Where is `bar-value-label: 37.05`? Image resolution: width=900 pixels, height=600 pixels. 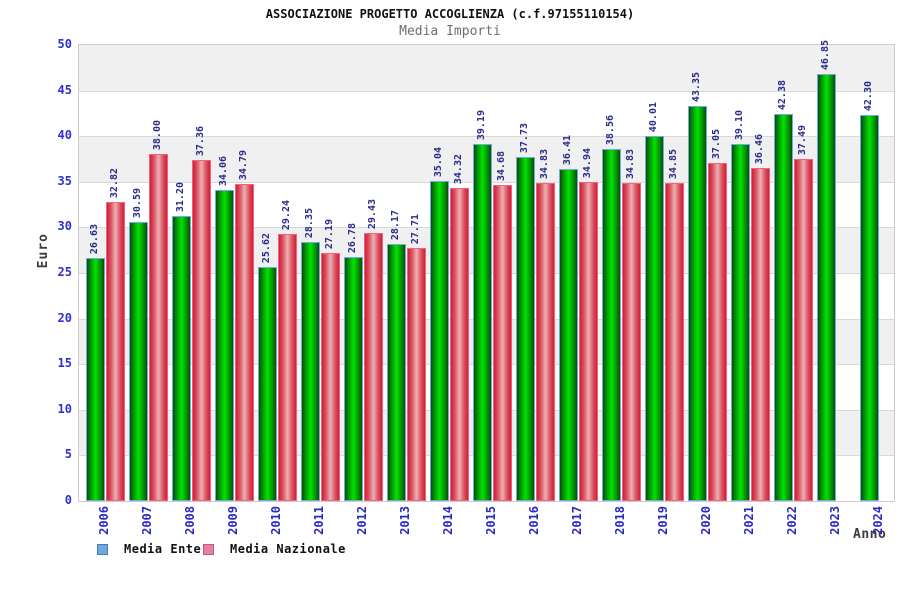
bar-value-label: 37.05 is located at coordinates (716, 143).